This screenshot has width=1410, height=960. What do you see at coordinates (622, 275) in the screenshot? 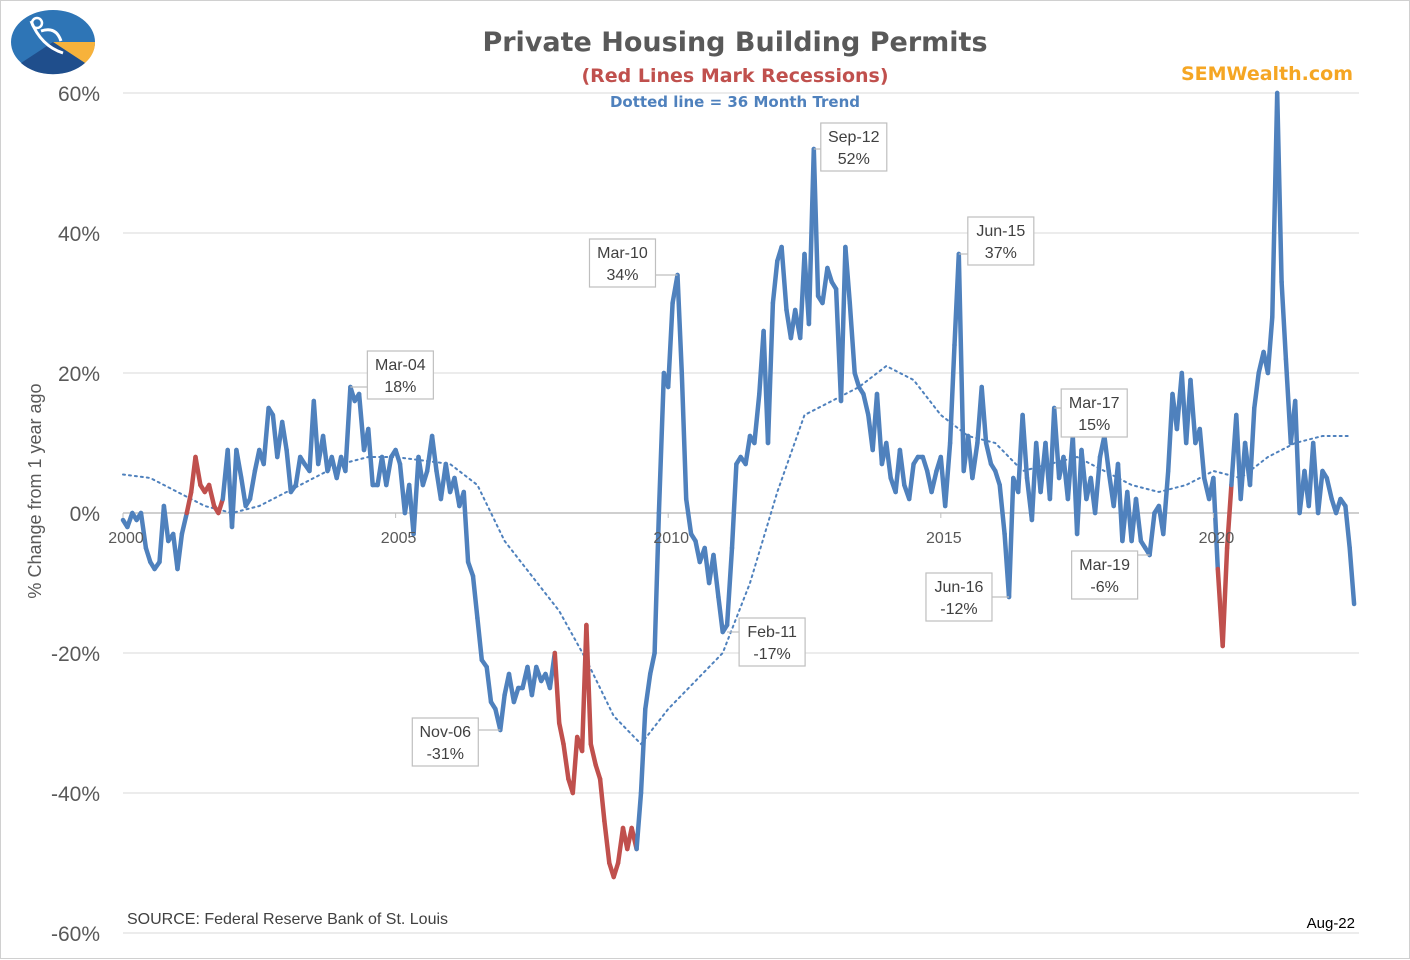
I see `callout-value: 34%` at bounding box center [622, 275].